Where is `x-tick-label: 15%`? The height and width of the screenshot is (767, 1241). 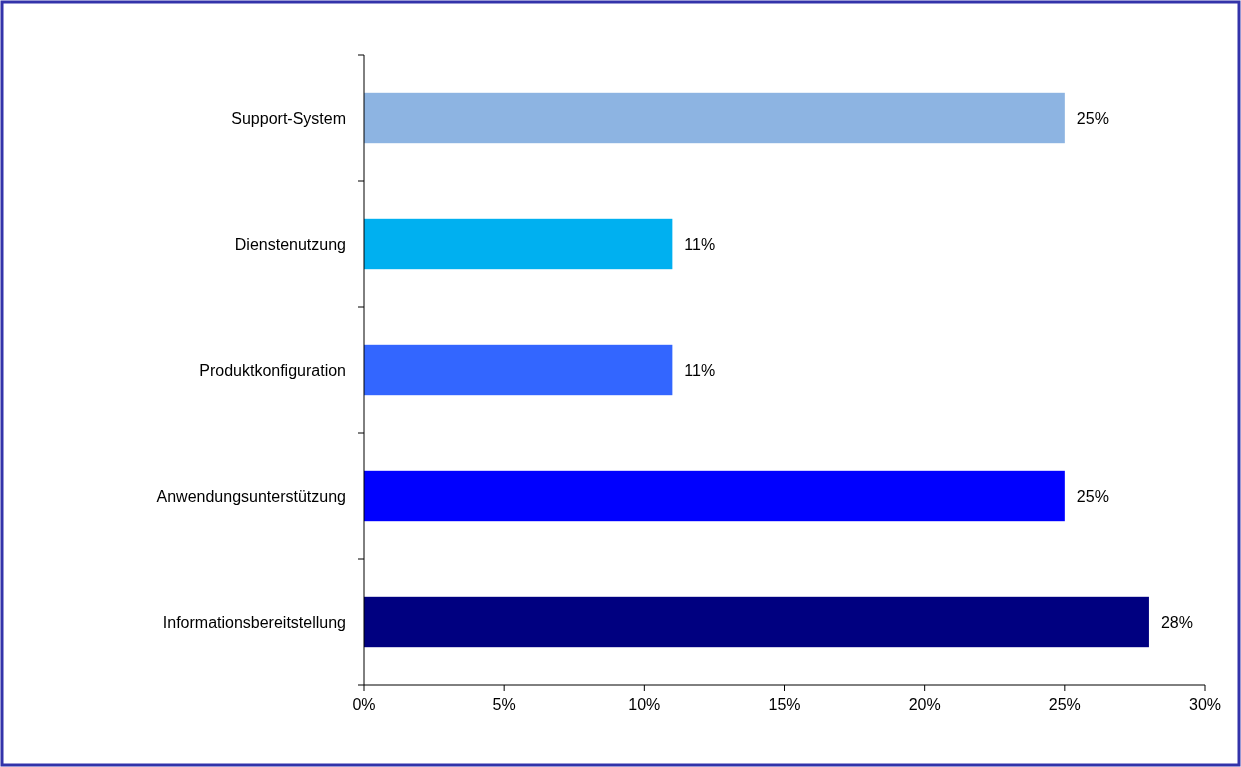 x-tick-label: 15% is located at coordinates (784, 704).